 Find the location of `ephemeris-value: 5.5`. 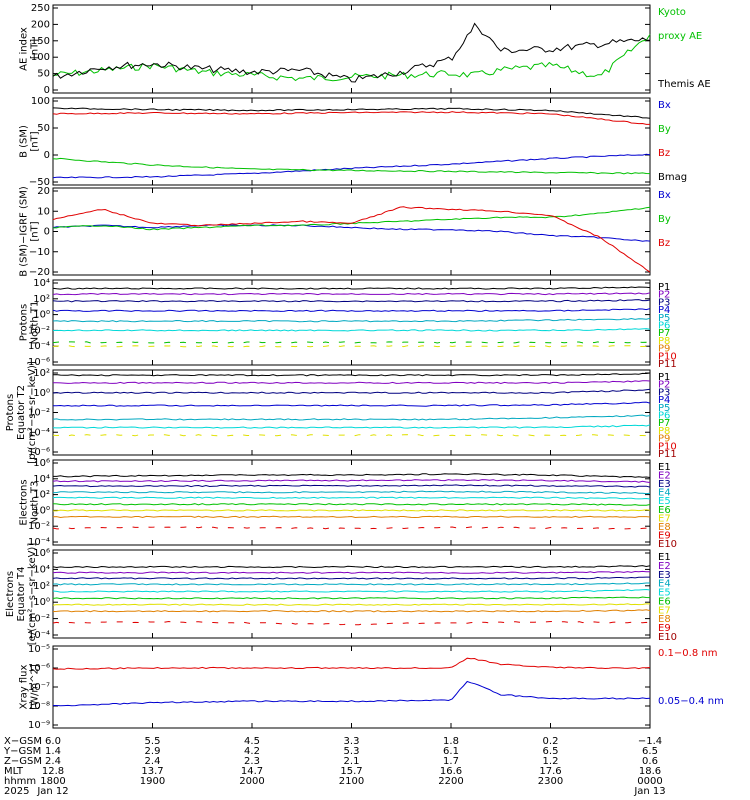

ephemeris-value: 5.5 is located at coordinates (153, 741).